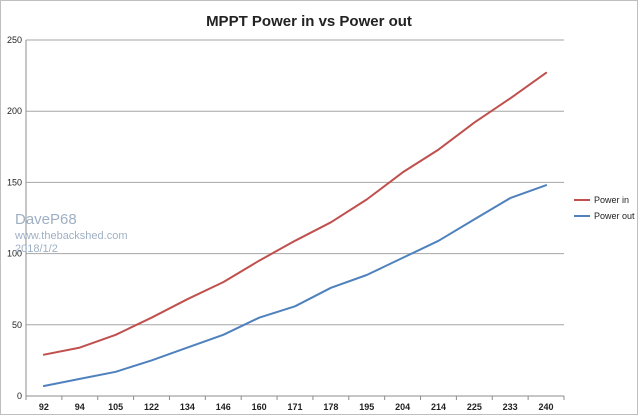 This screenshot has width=640, height=417. Describe the element at coordinates (402, 407) in the screenshot. I see `x-tick-label: 204` at that location.